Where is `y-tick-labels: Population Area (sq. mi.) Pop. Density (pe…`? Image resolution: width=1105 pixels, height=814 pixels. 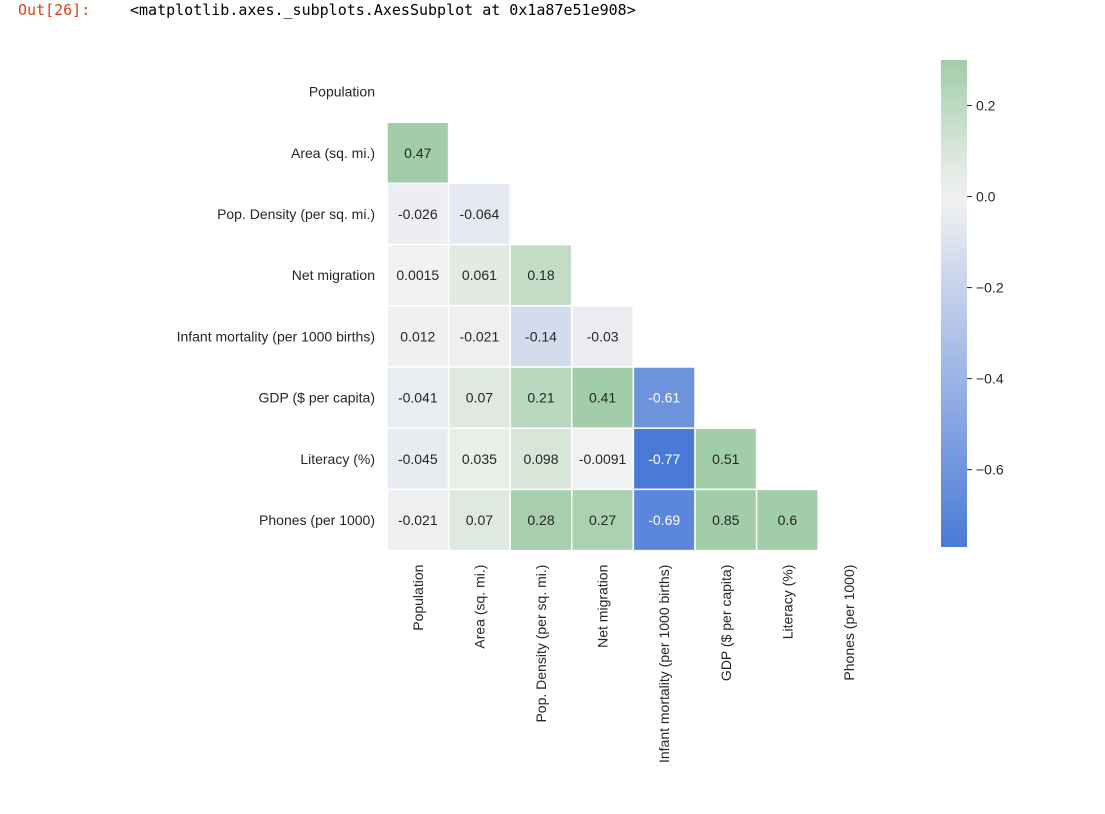 y-tick-labels: Population Area (sq. mi.) Pop. Density (pe… is located at coordinates (276, 306).